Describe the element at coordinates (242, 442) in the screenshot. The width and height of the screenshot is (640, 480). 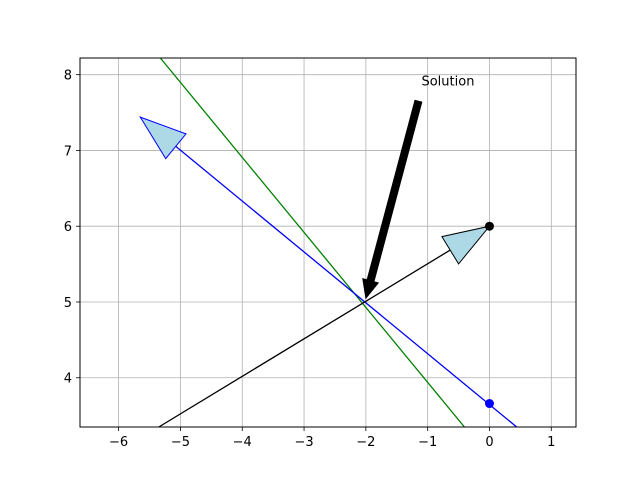
I see `x-tick-label: −4` at that location.